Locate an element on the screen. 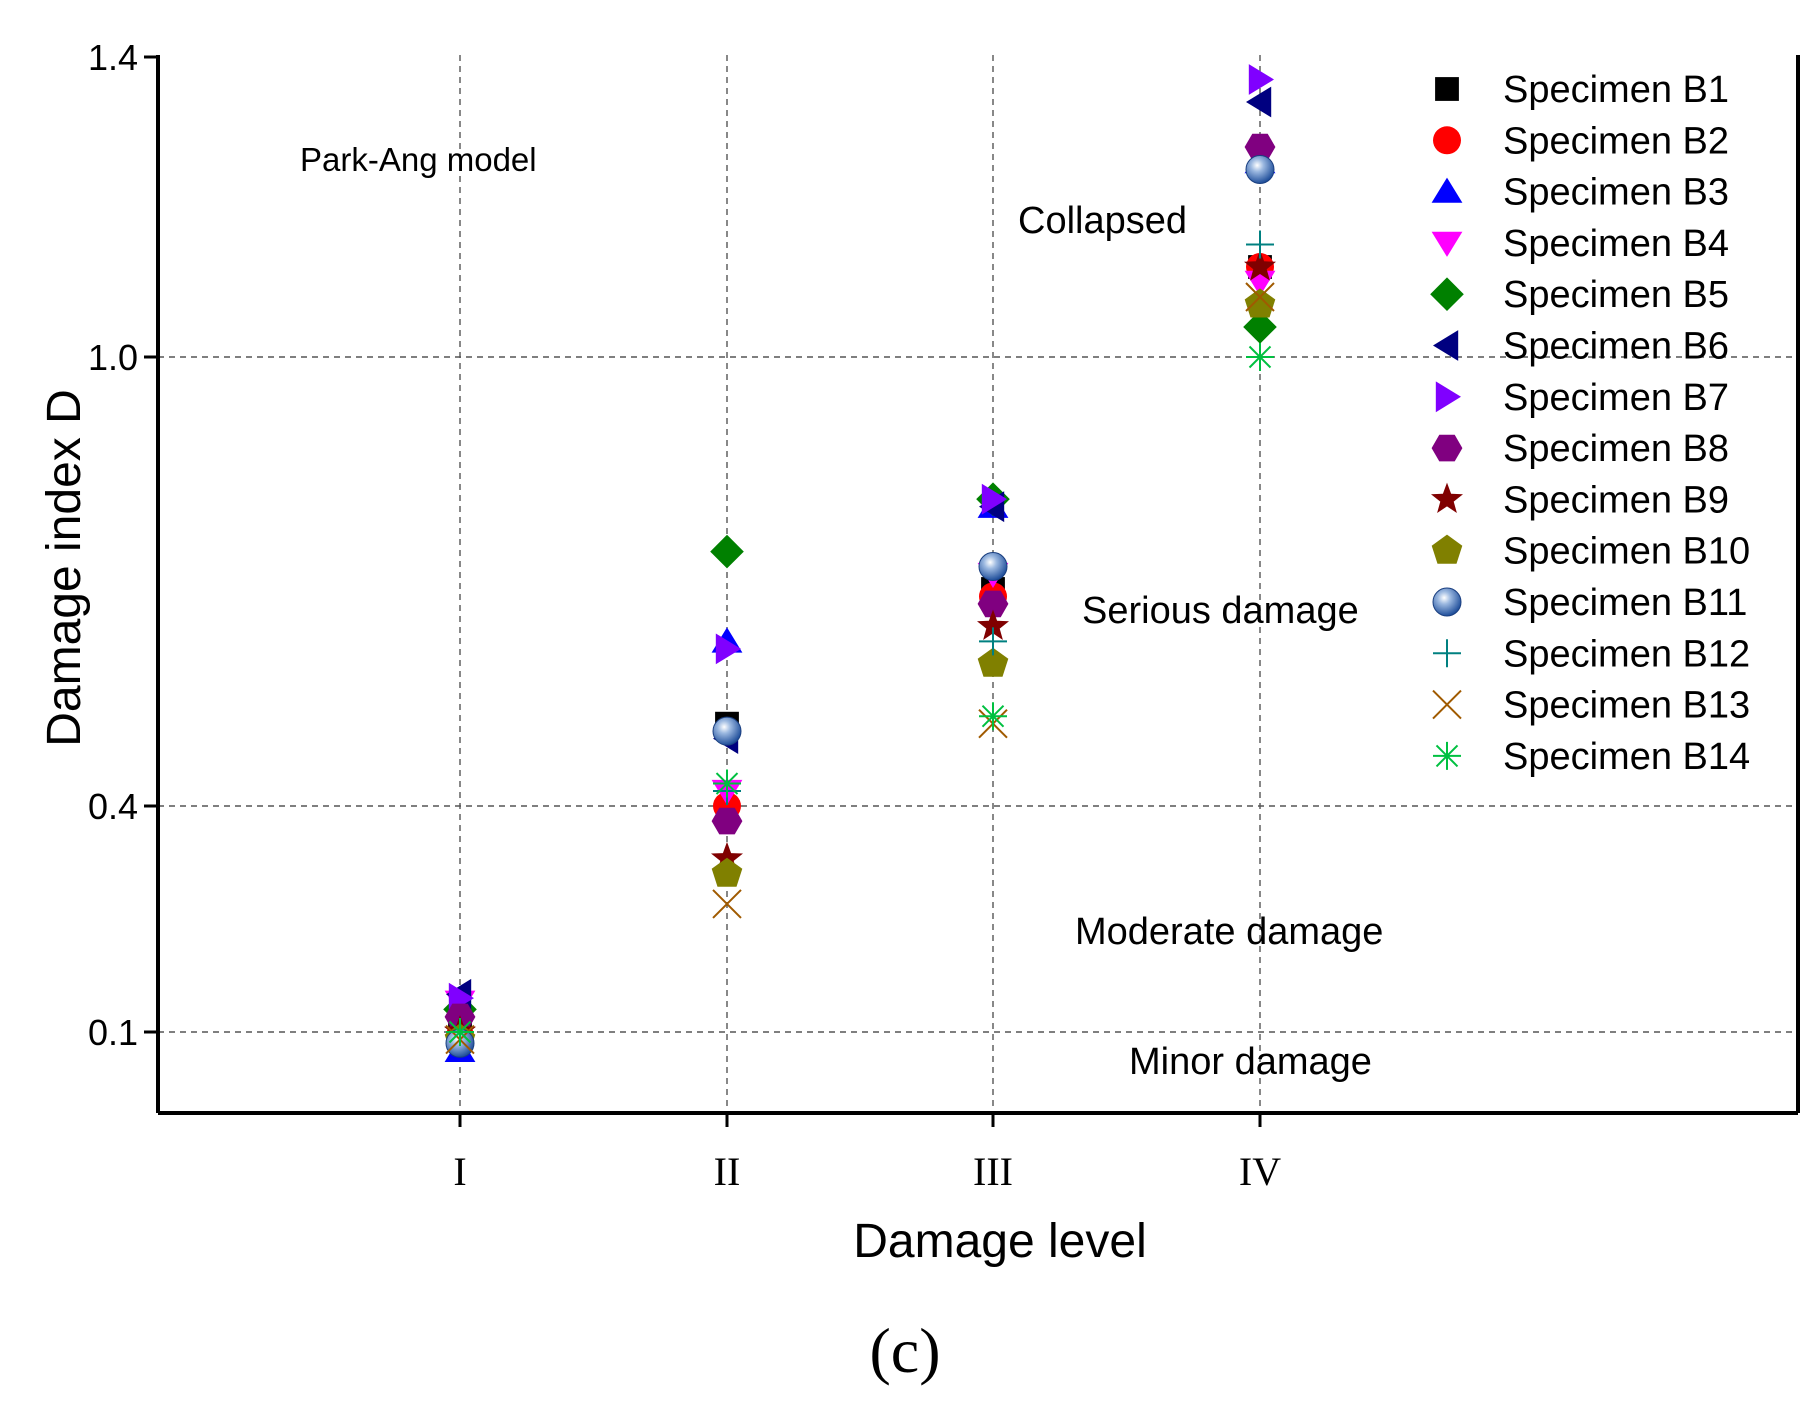 The height and width of the screenshot is (1404, 1815). legend-label: Specimen B1 is located at coordinates (1616, 90).